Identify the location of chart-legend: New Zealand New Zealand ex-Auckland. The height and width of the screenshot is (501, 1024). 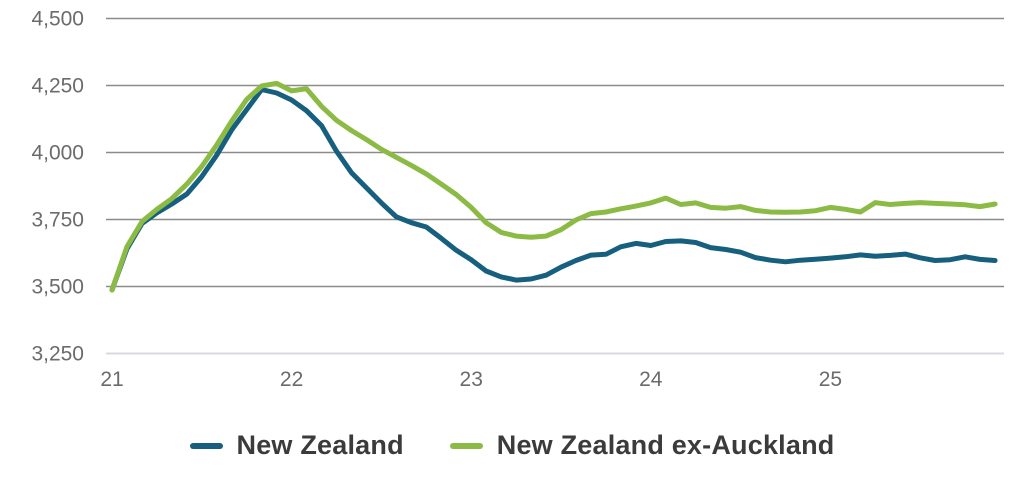
(512, 445).